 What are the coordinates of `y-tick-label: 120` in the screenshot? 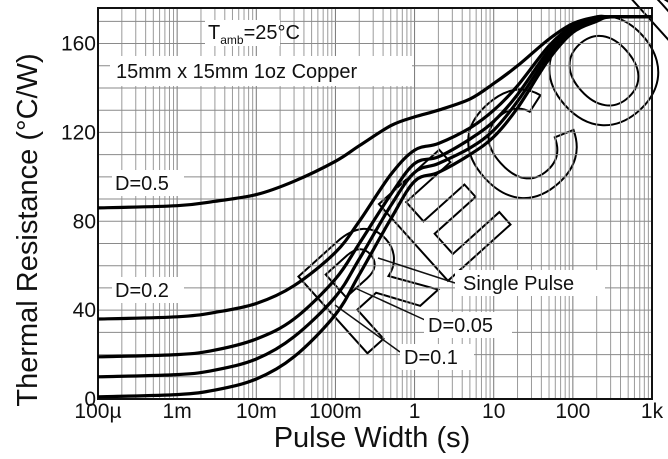 It's located at (78, 132).